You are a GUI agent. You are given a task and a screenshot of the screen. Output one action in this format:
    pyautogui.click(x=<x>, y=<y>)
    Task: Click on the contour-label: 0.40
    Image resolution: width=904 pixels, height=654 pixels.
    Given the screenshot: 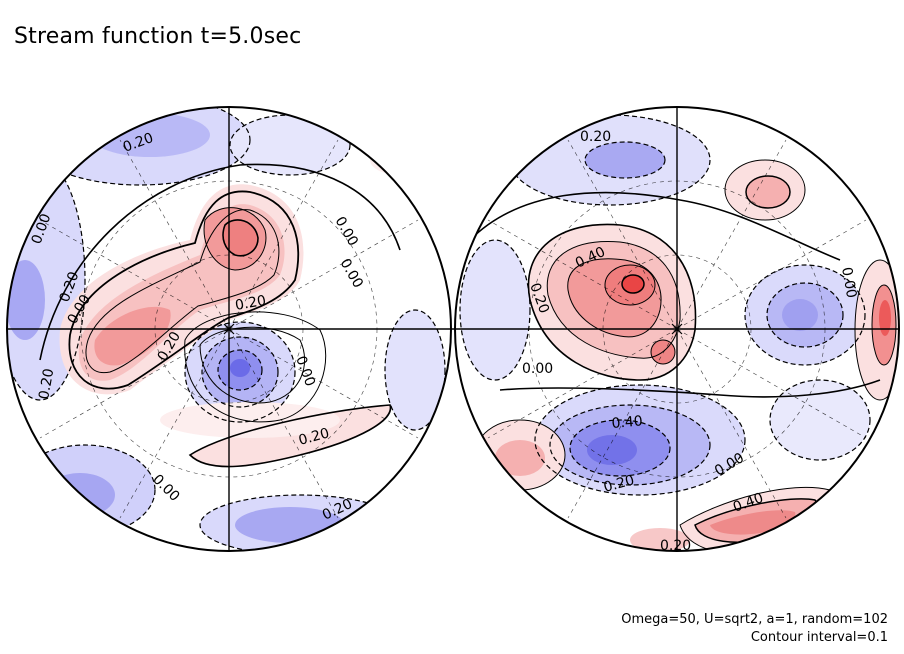 What is the action you would take?
    pyautogui.click(x=627, y=422)
    